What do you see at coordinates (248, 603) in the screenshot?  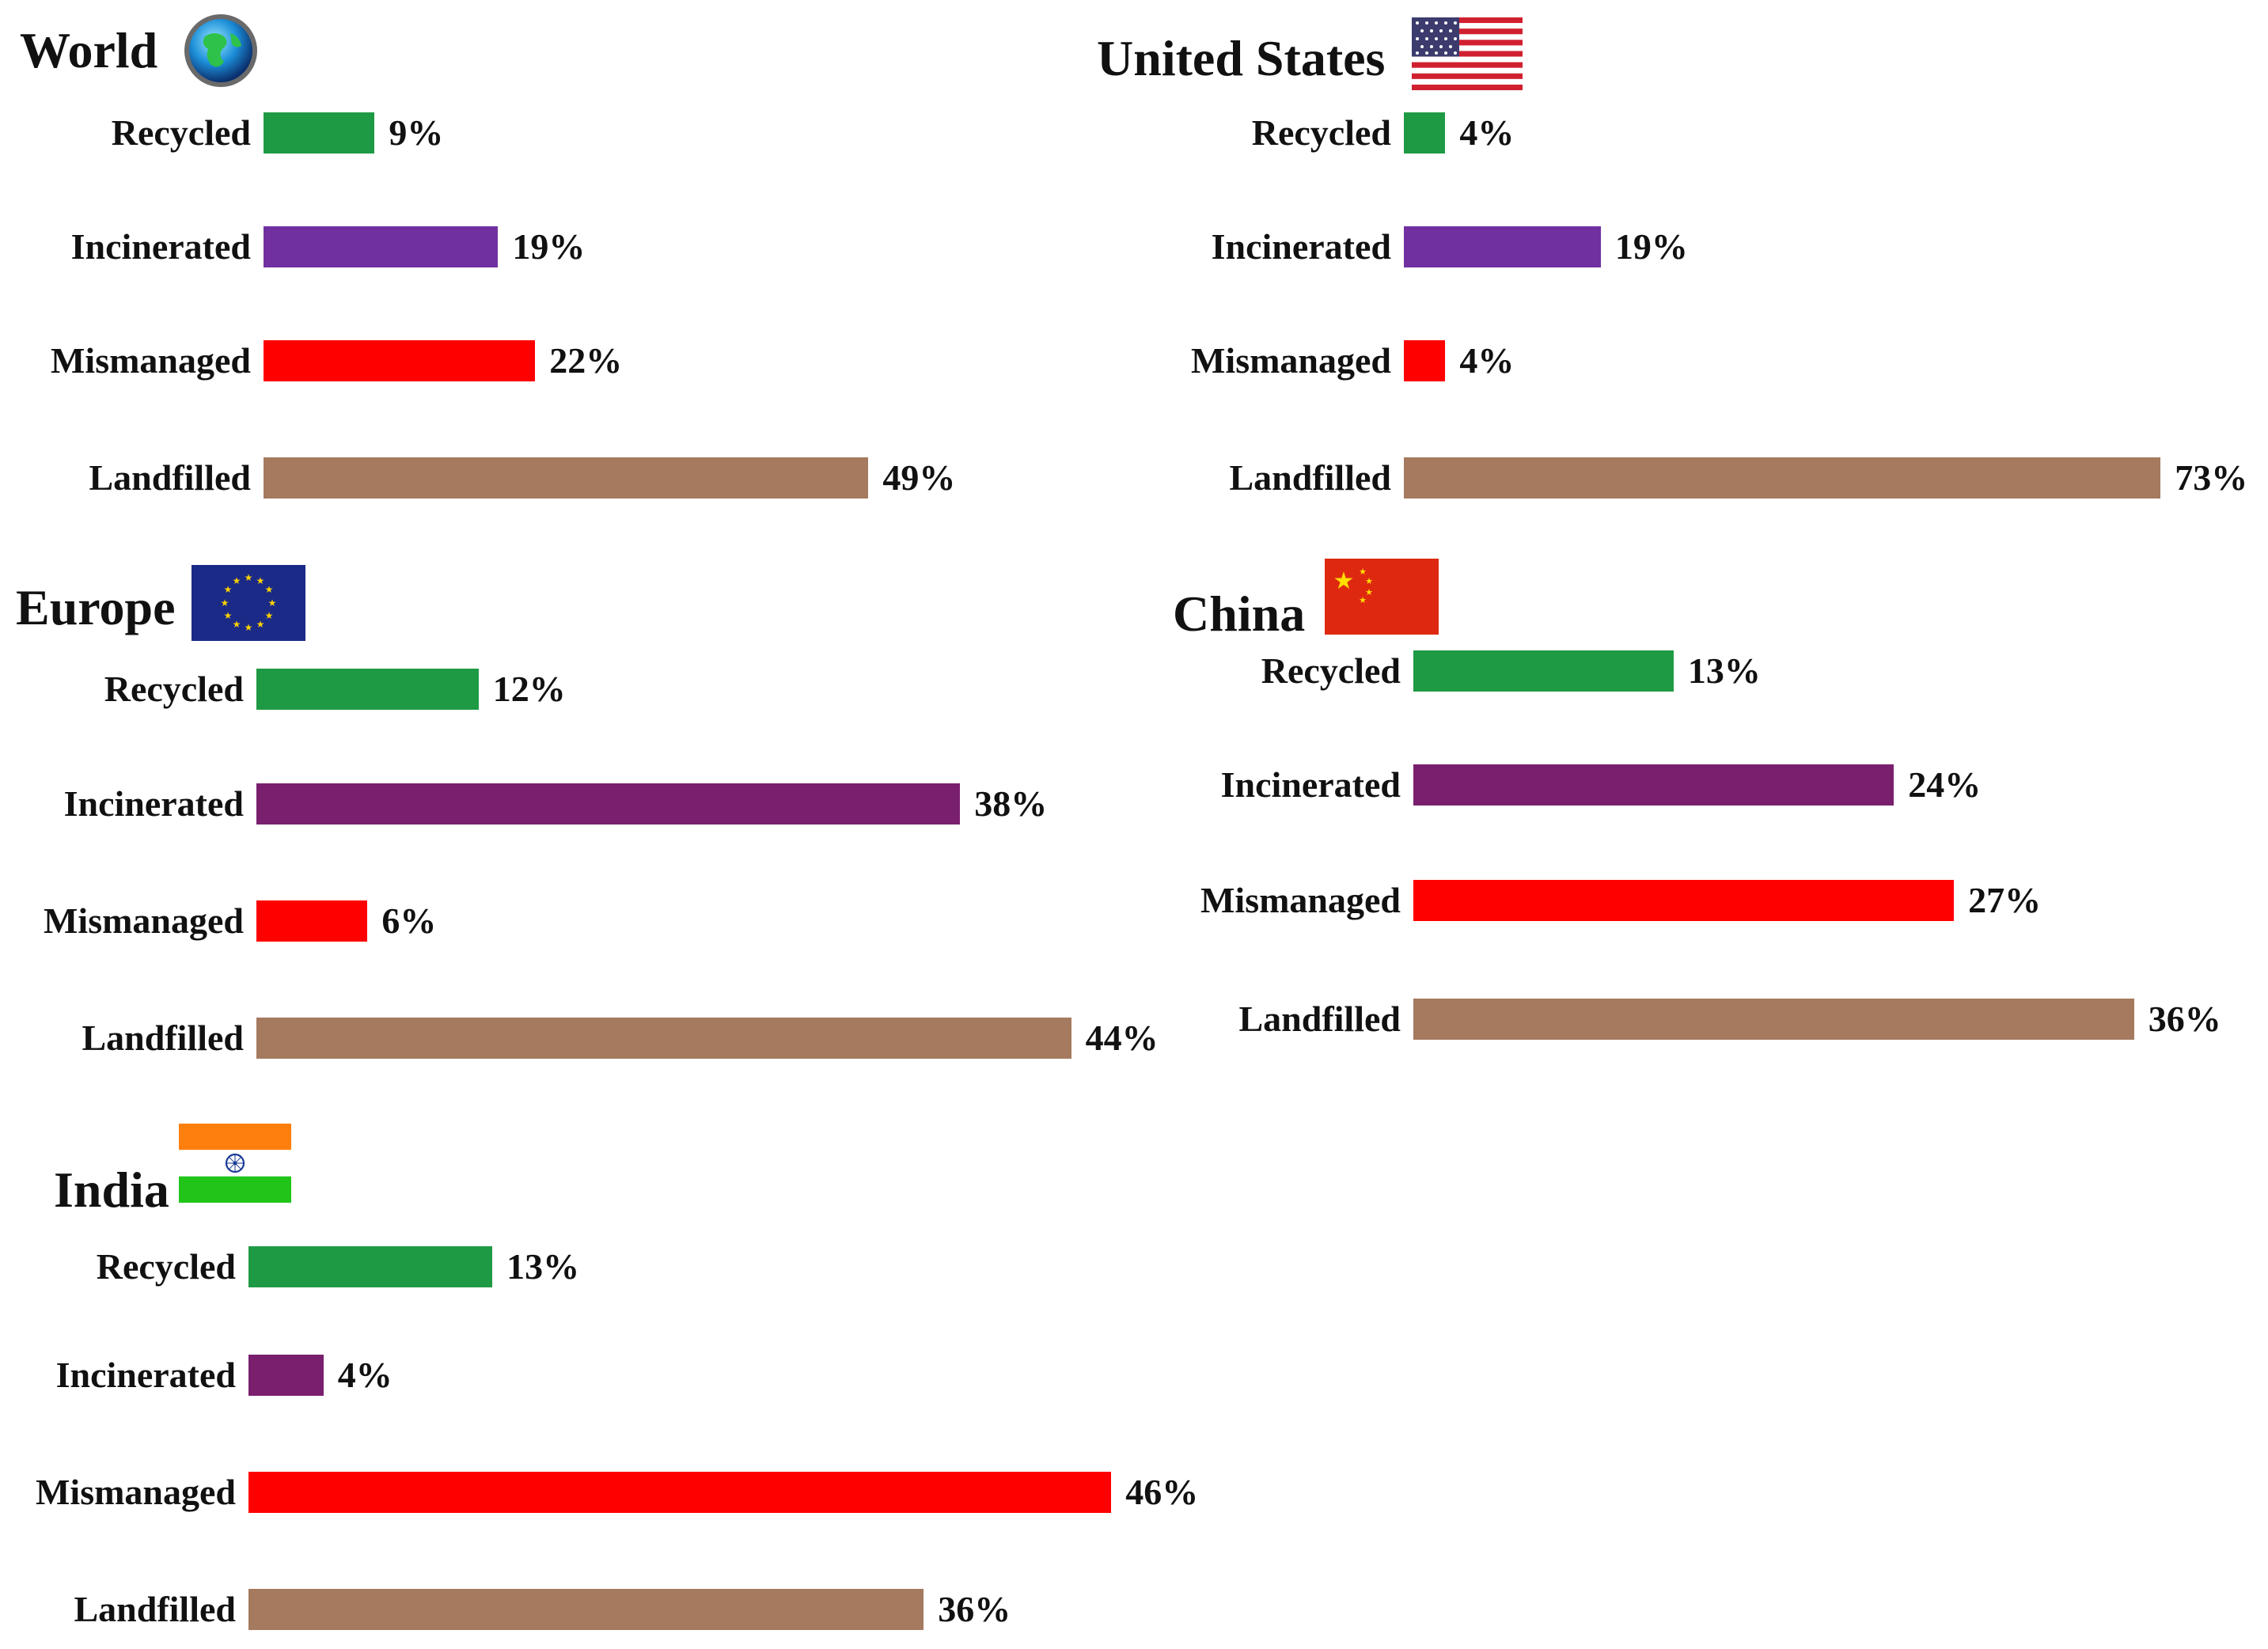 I see `eu-flag-icon: ★ ★★ ★★★ ★★★ ★★★` at bounding box center [248, 603].